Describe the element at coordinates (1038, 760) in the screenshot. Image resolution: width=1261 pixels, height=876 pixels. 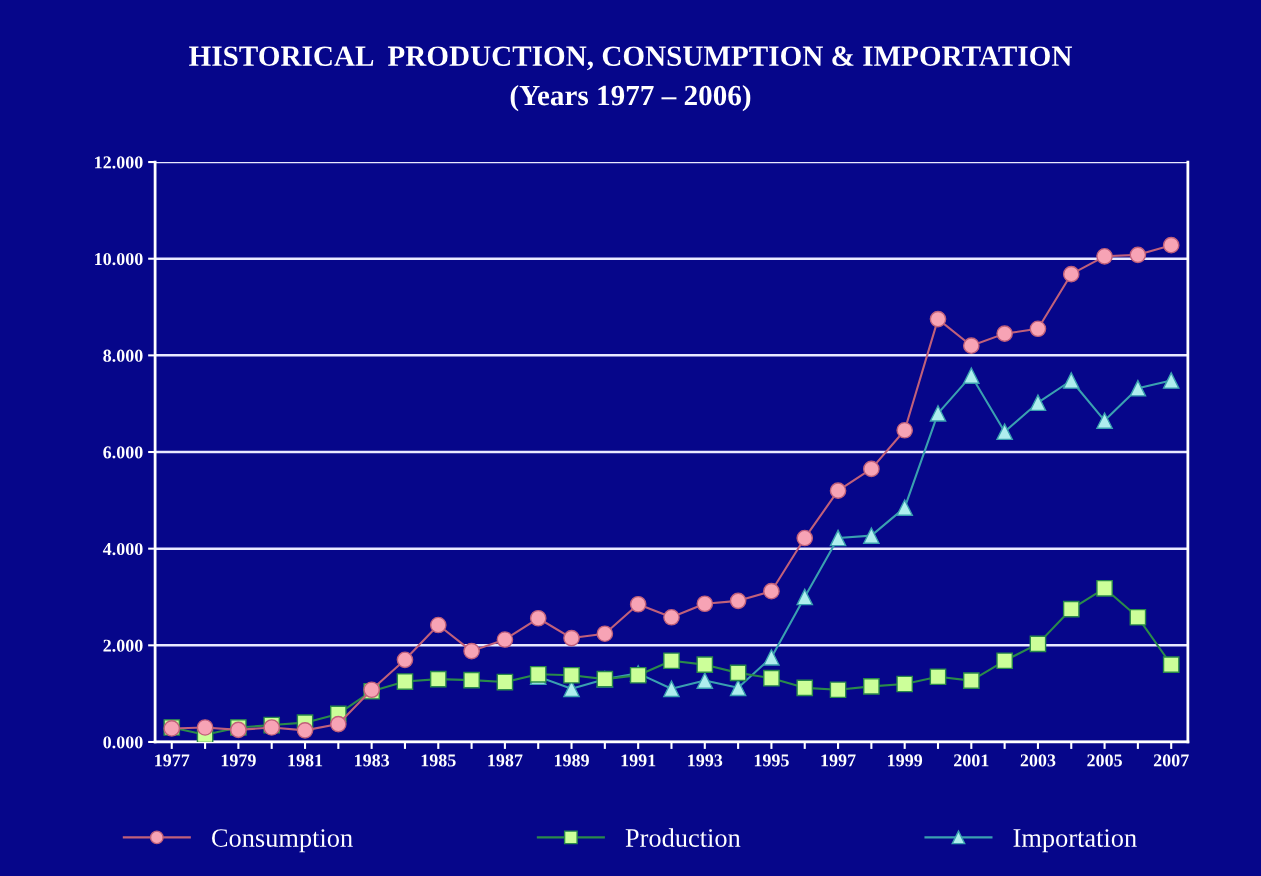
I see `x-tick-label: 2003` at that location.